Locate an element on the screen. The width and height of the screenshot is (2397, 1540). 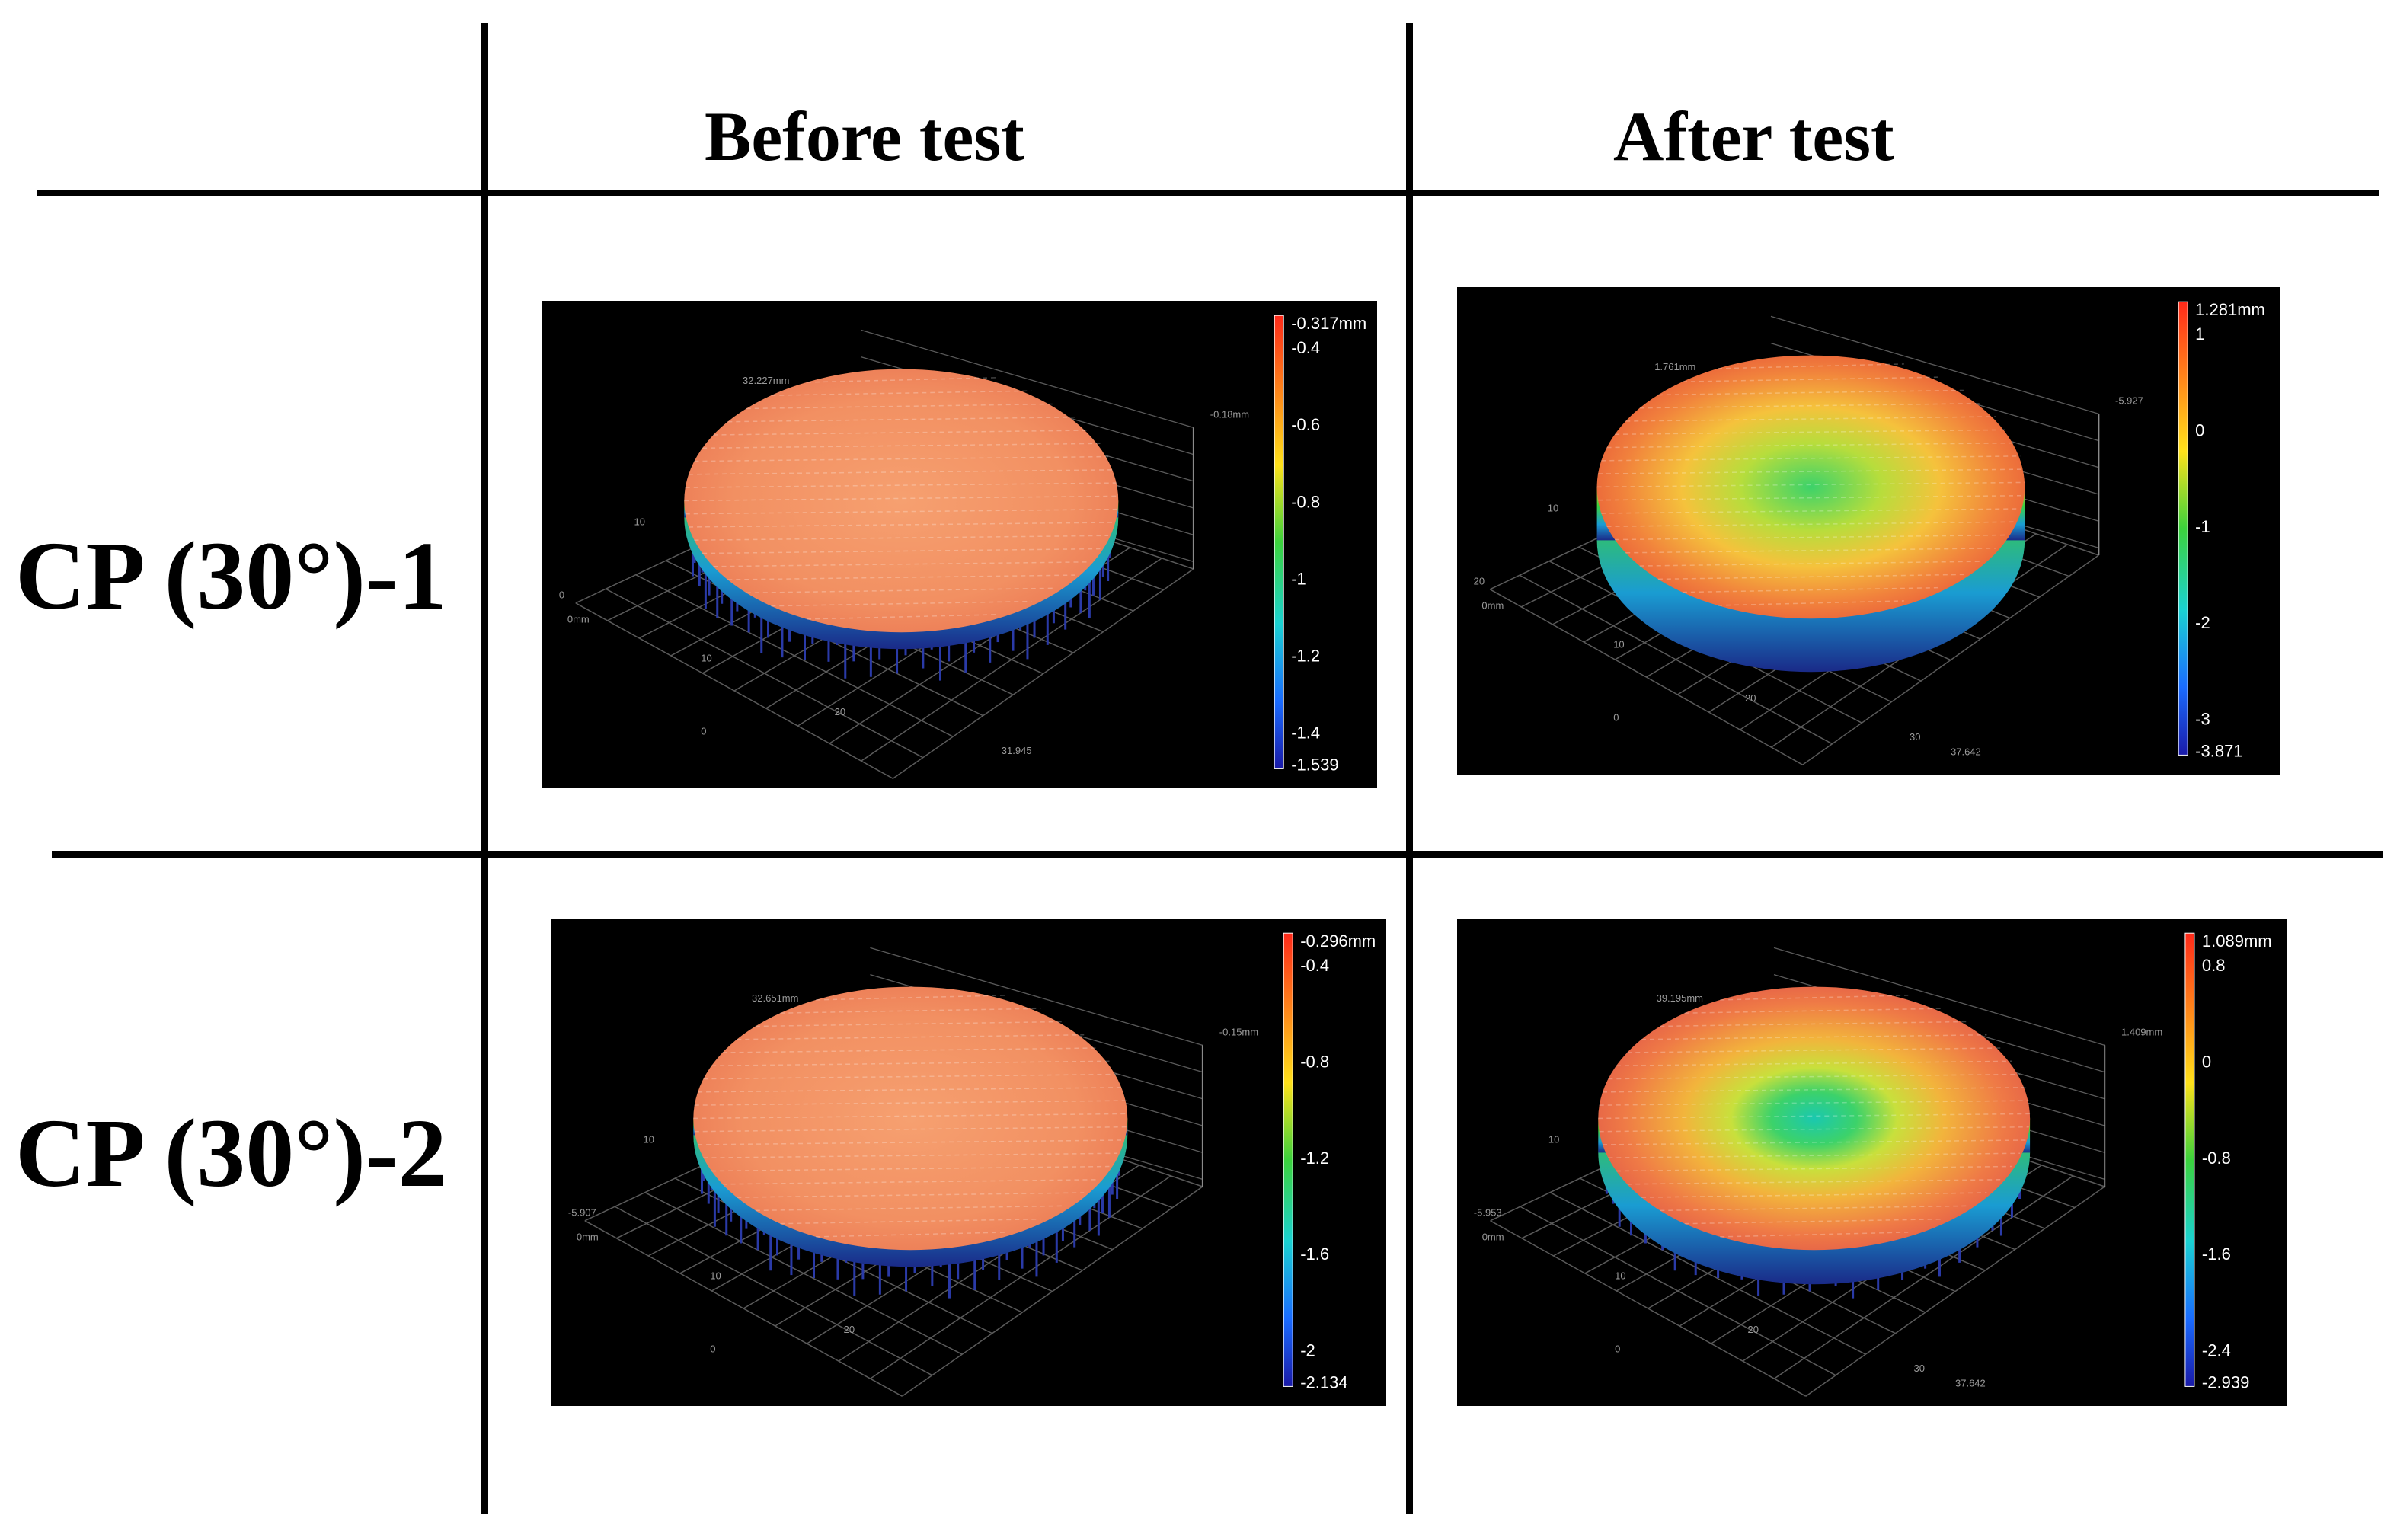
axis-label: 39.195mm is located at coordinates (1680, 998).